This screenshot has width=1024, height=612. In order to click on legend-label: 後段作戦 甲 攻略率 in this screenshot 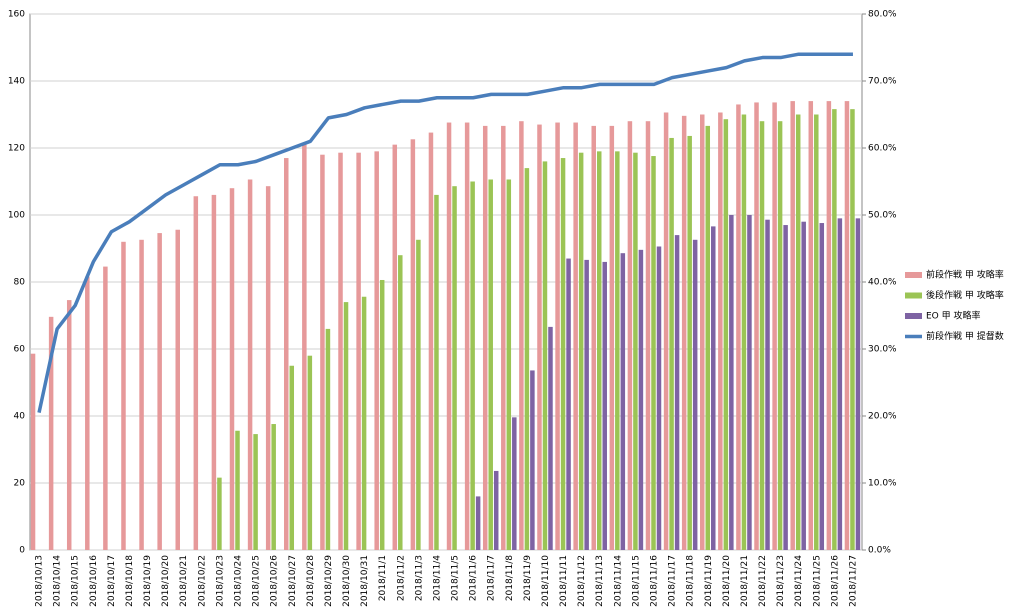, I will do `click(965, 295)`.